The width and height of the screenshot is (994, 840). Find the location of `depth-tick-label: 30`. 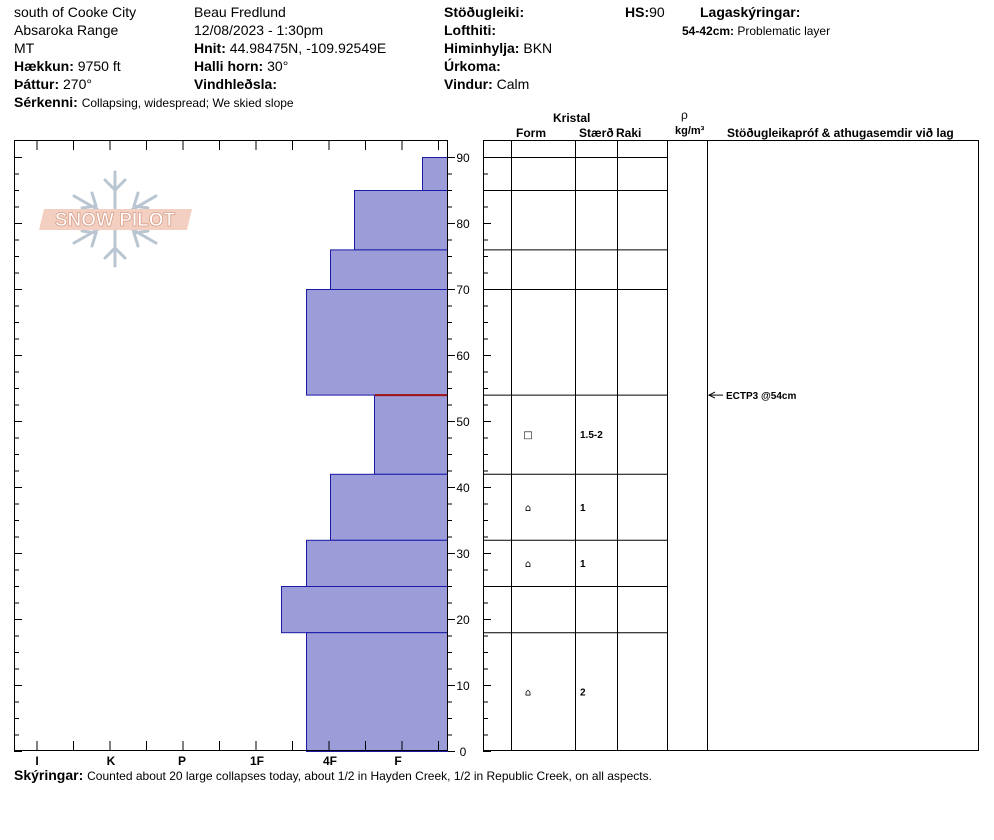

depth-tick-label: 30 is located at coordinates (463, 554).